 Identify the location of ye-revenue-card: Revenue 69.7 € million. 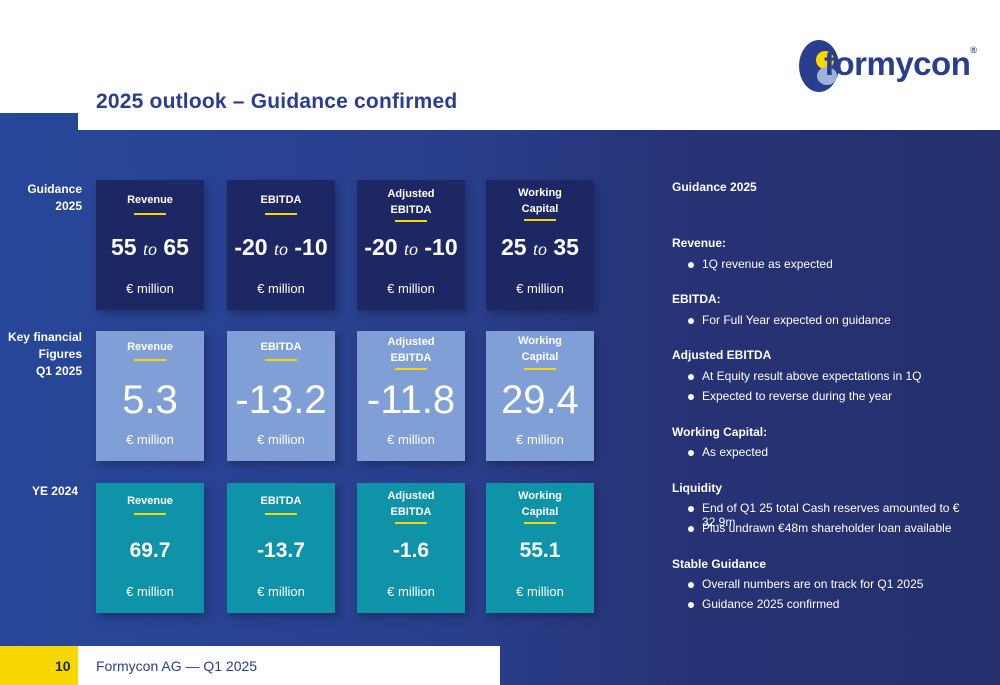
(150, 548).